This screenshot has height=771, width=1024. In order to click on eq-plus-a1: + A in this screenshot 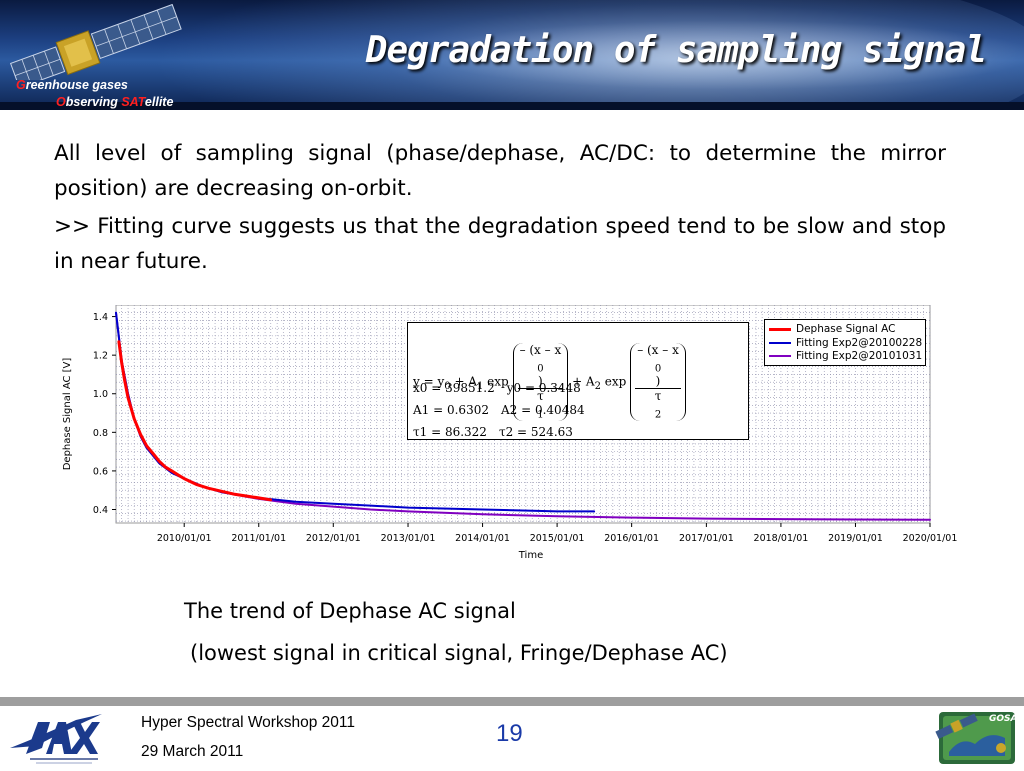, I will do `click(463, 381)`.